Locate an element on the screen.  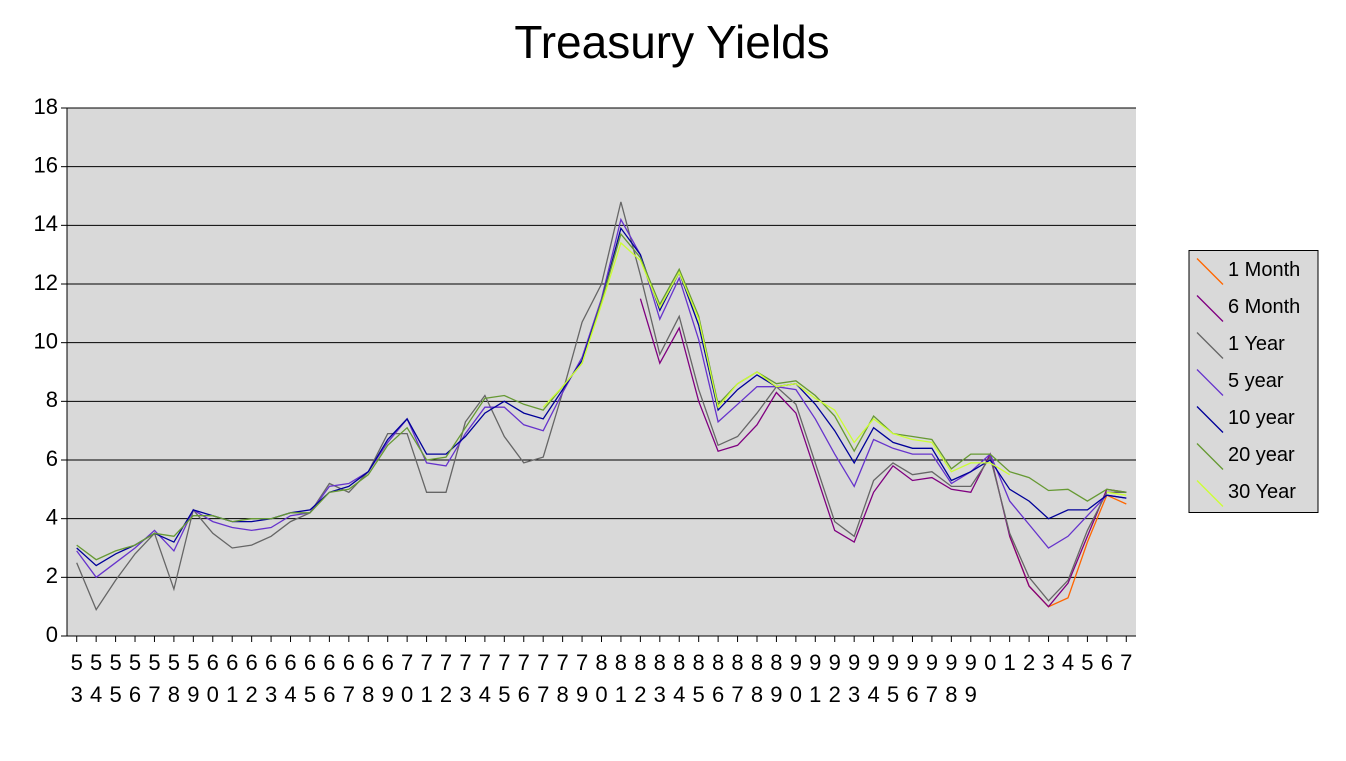
x-tick-label: 56 is located at coordinates (135, 678).